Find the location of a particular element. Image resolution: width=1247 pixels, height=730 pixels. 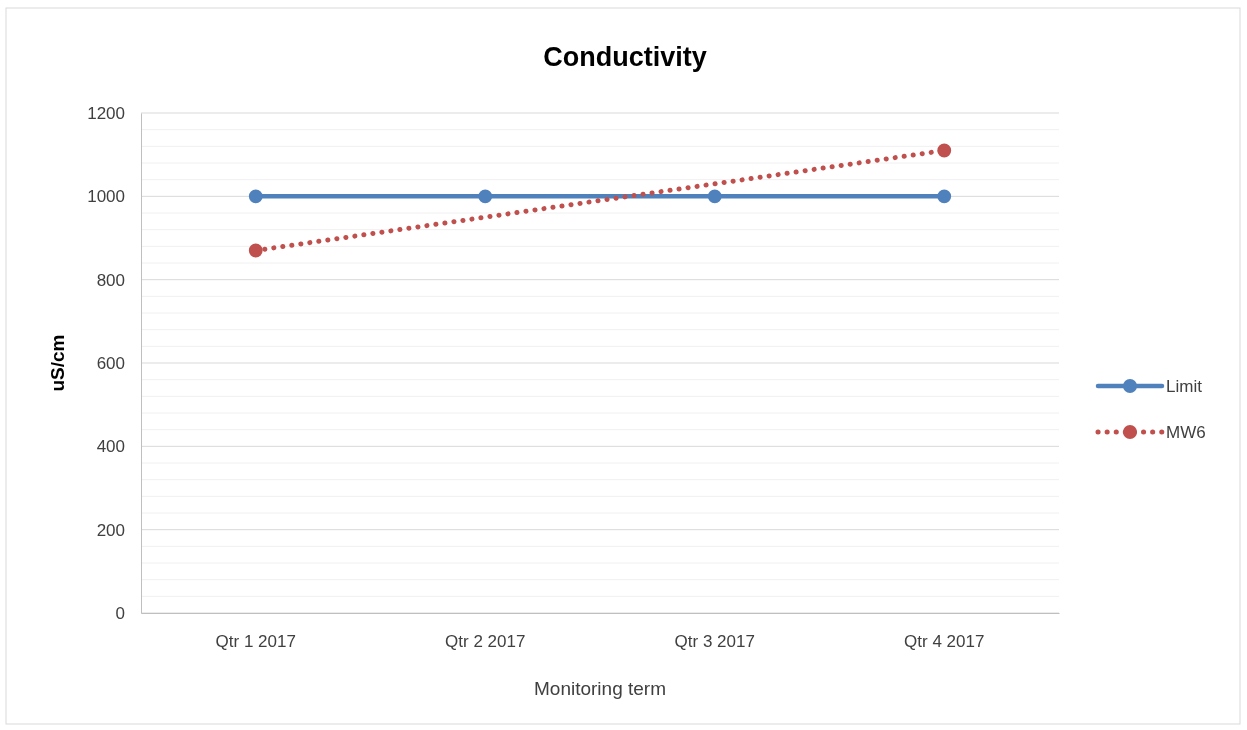

y-tick-label: 800 is located at coordinates (110, 280).